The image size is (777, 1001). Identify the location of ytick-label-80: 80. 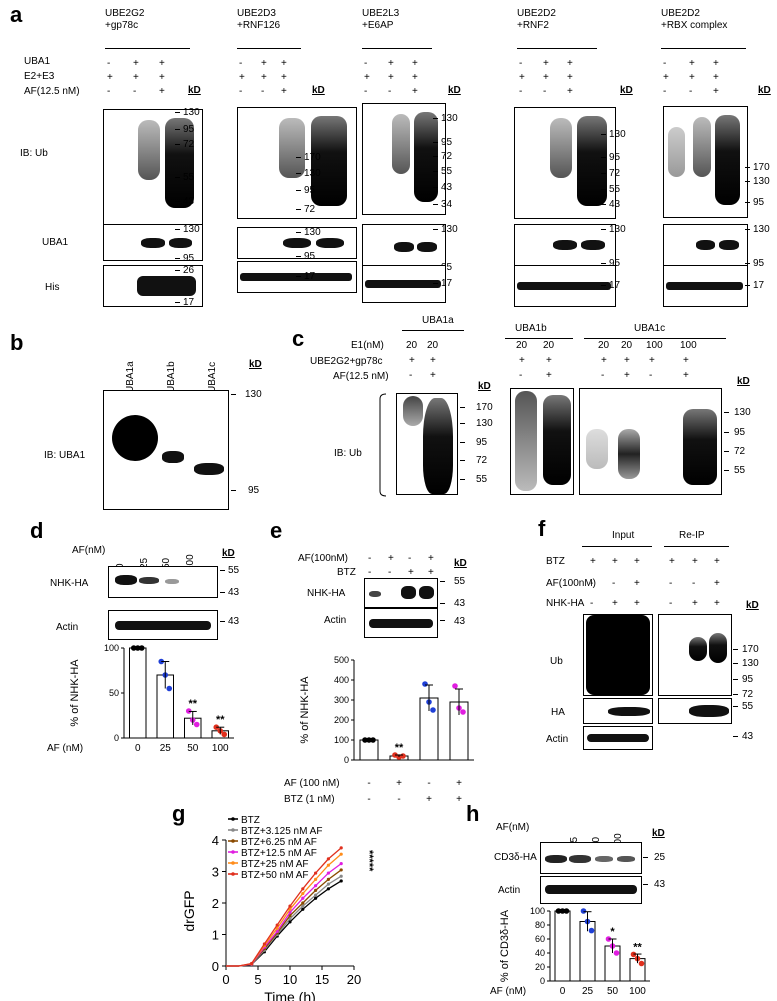
(540, 925).